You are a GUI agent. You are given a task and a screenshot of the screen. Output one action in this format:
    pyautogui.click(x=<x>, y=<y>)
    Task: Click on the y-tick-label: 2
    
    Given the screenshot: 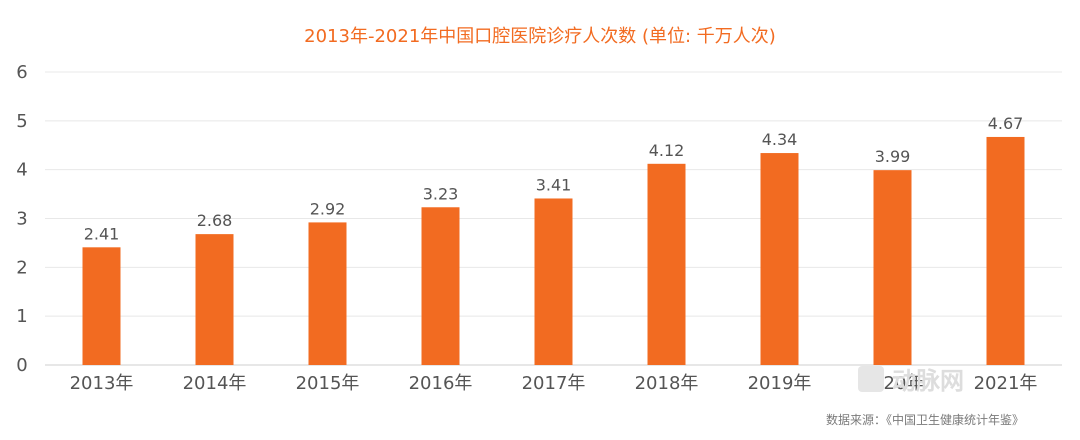 What is the action you would take?
    pyautogui.click(x=21, y=267)
    